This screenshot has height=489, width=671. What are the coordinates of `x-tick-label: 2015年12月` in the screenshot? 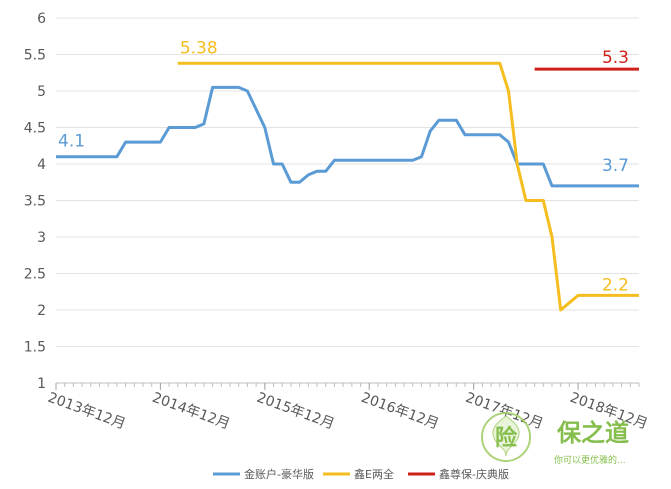 It's located at (295, 411).